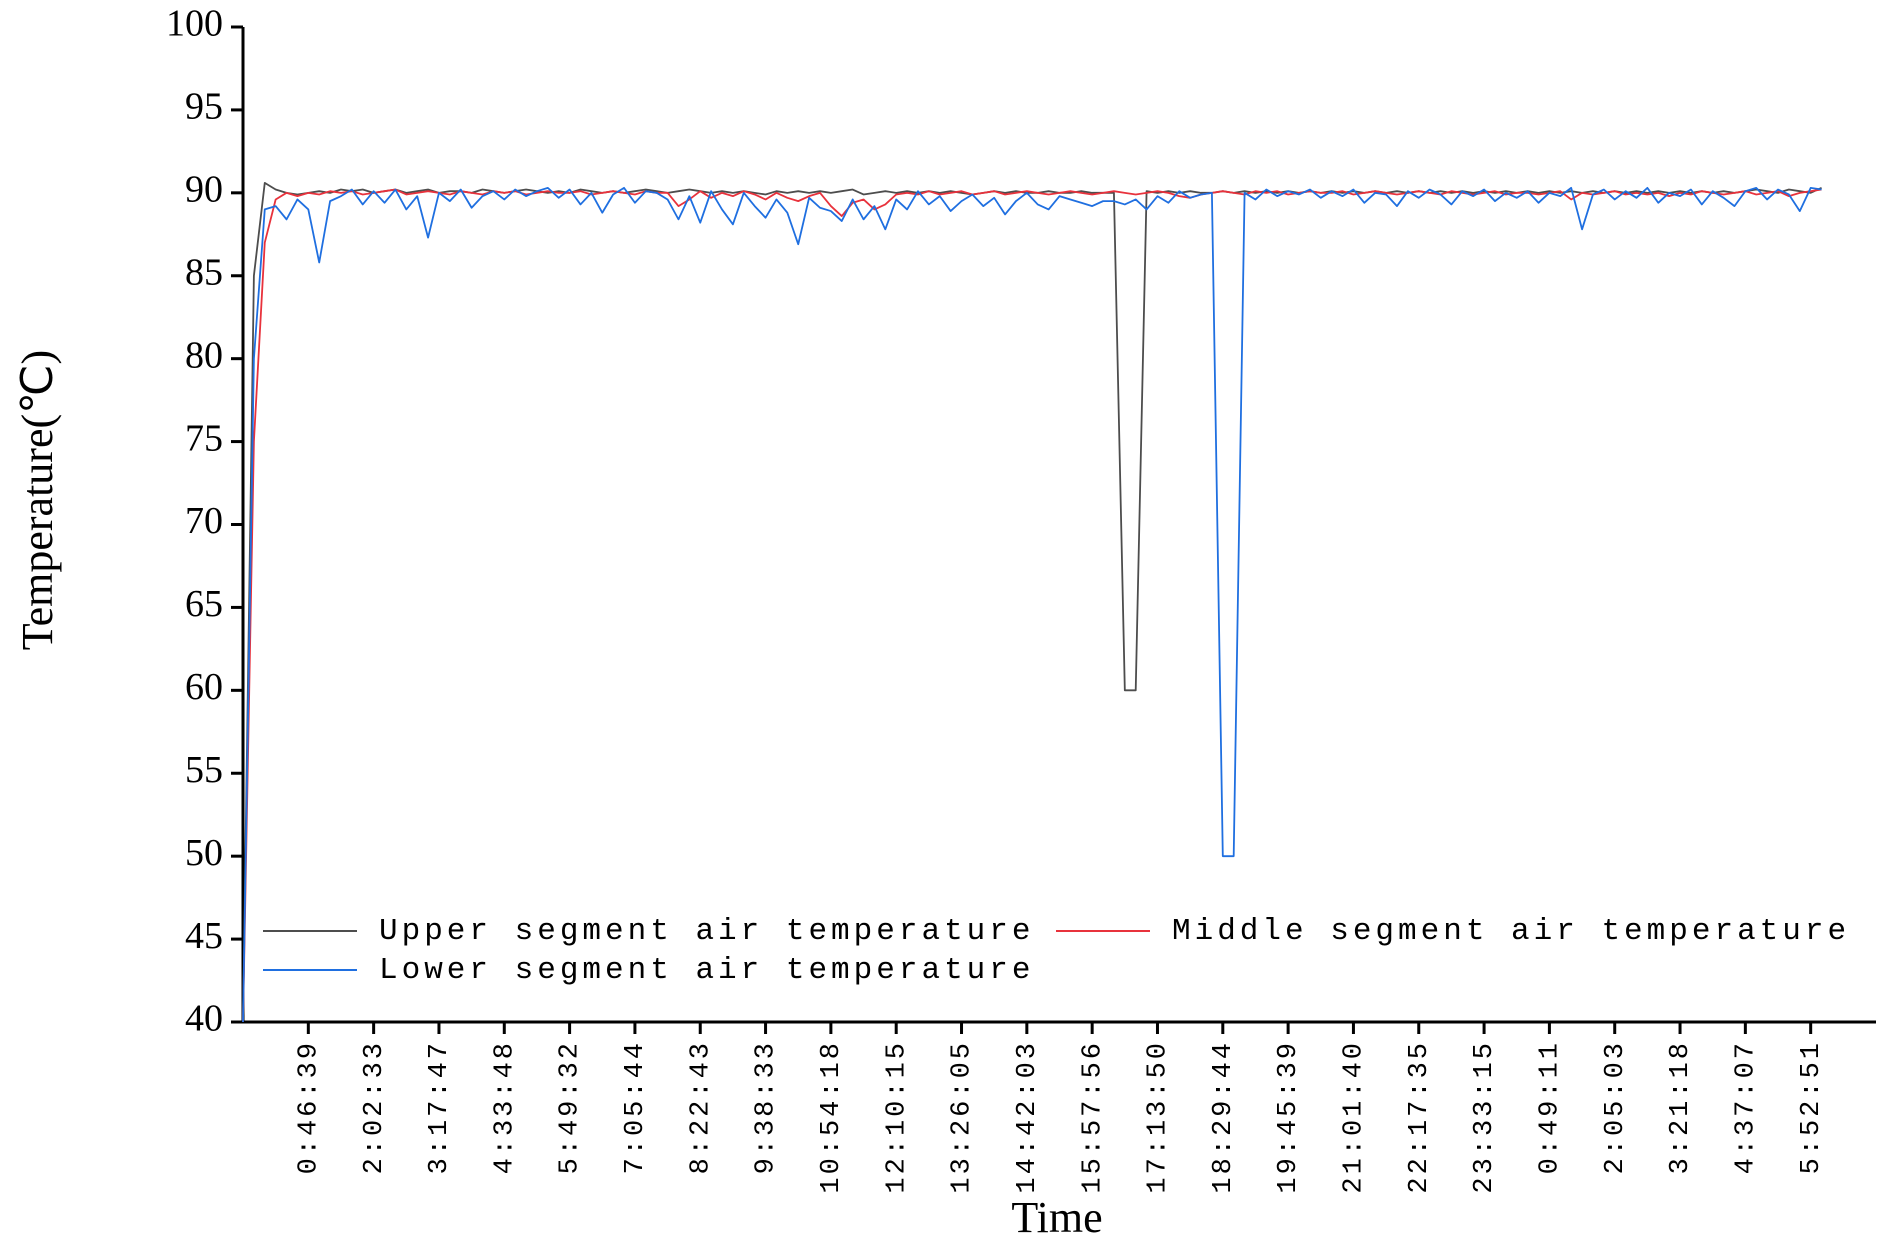 The width and height of the screenshot is (1895, 1252). Describe the element at coordinates (204, 853) in the screenshot. I see `y-tick-label: 50` at that location.